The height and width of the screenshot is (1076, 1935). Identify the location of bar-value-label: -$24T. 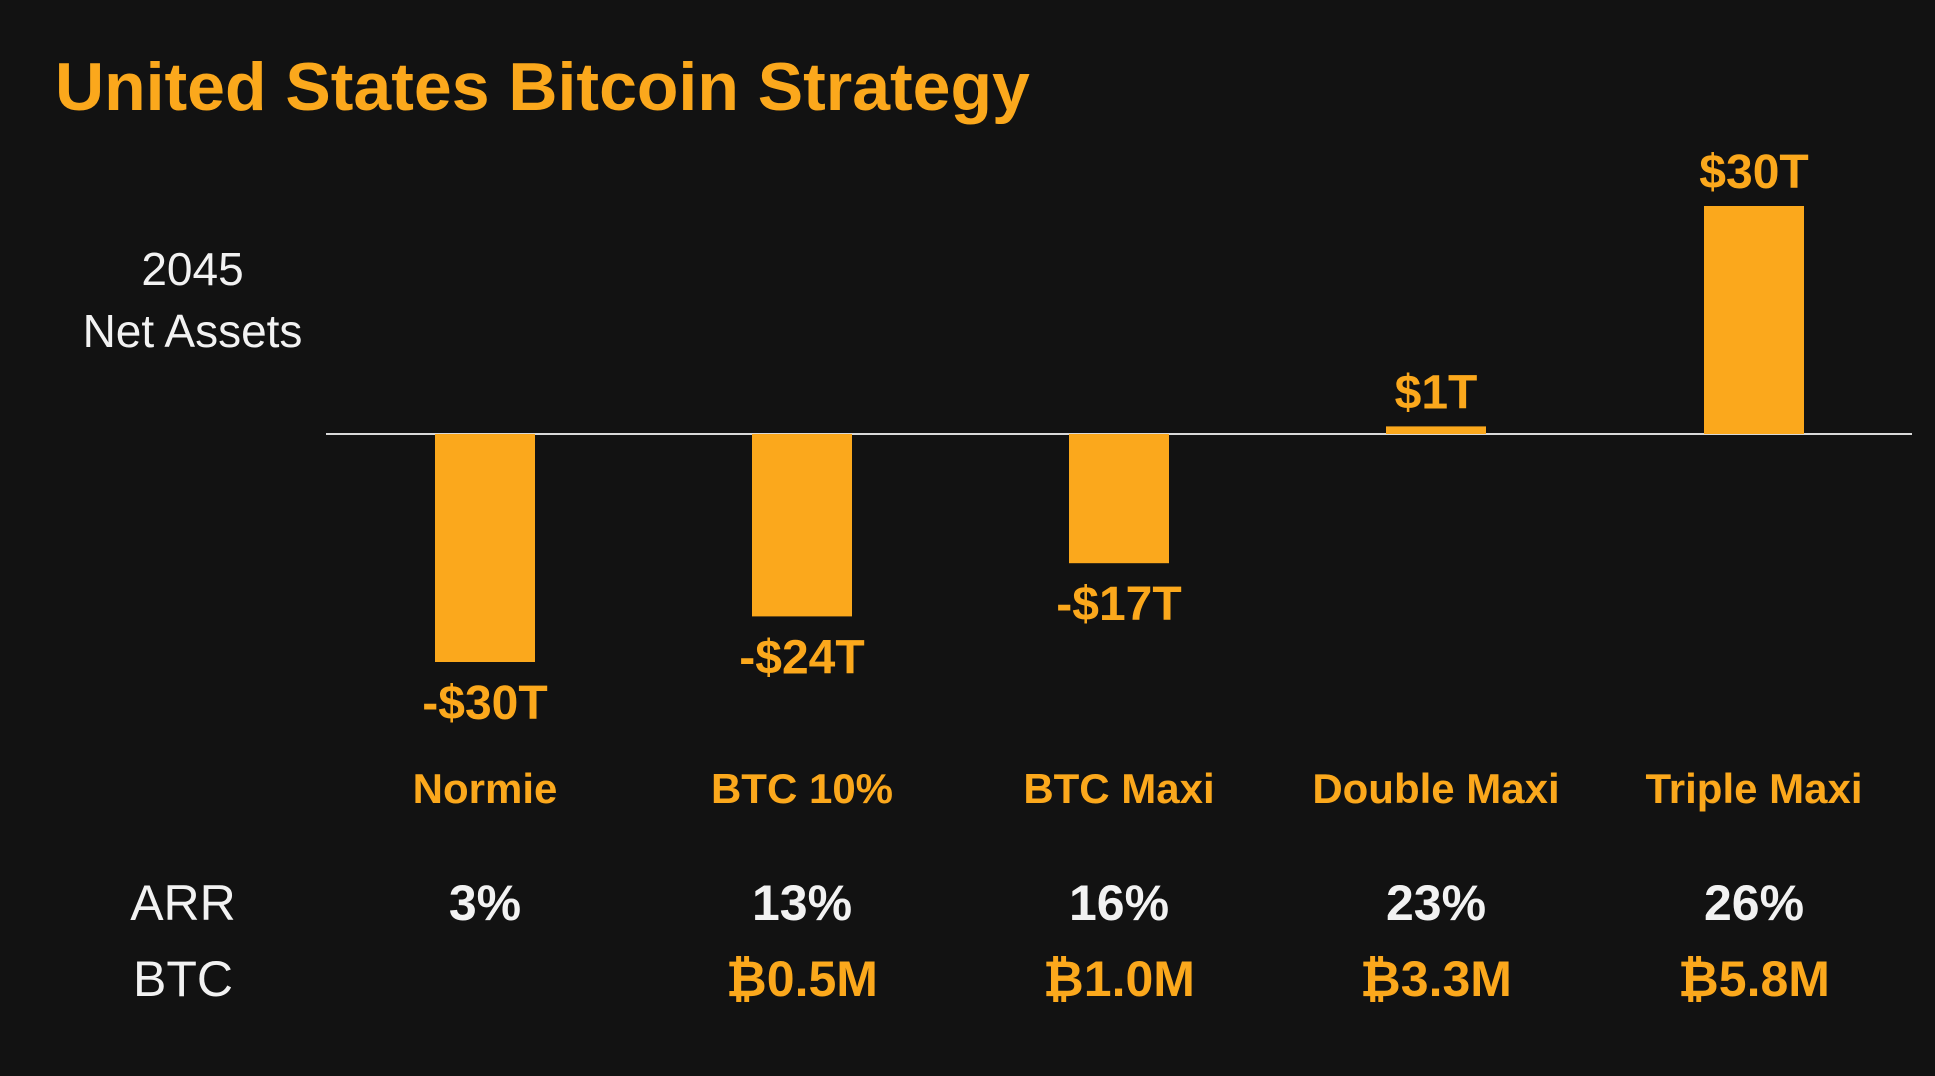
(801, 657).